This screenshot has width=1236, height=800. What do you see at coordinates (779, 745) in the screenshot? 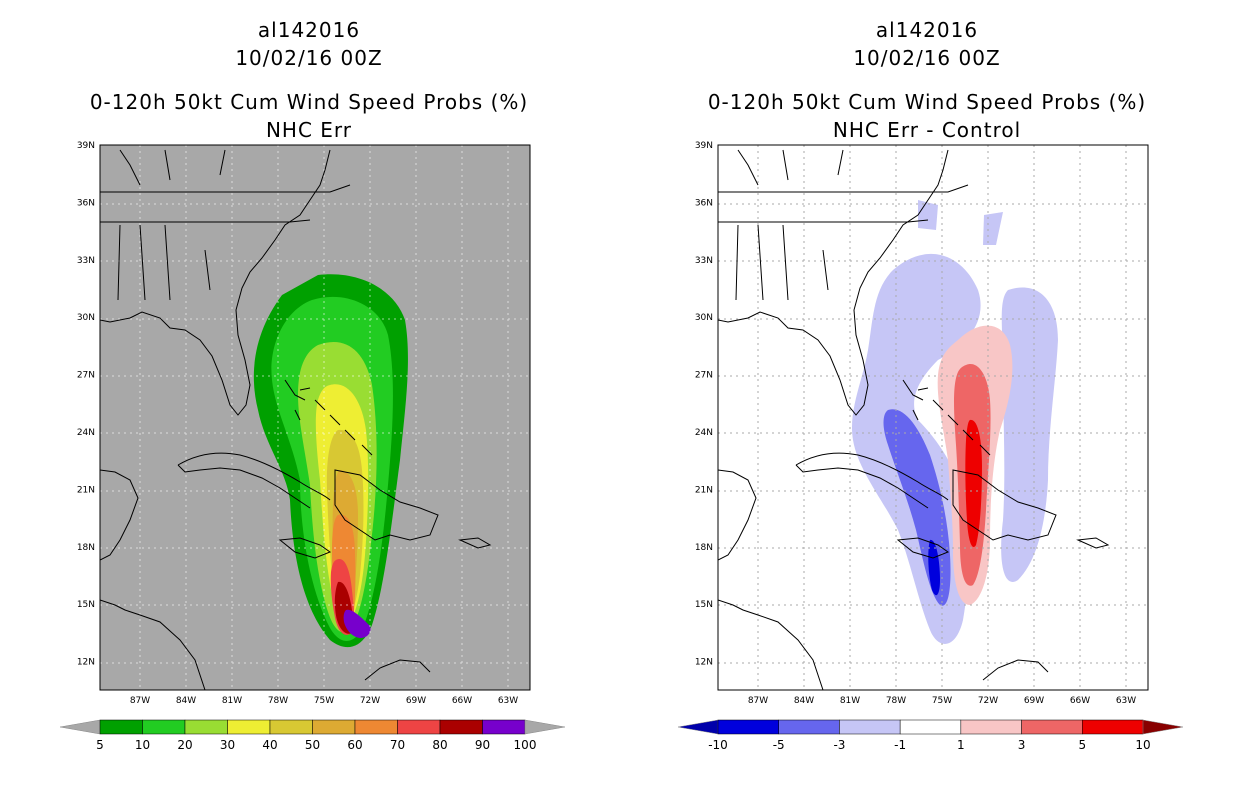
I see `colorbar-label: -5` at bounding box center [779, 745].